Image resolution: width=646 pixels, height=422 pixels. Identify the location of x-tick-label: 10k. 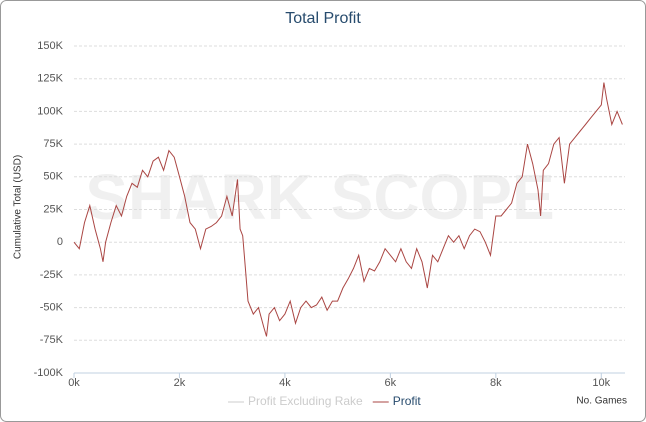
(601, 383).